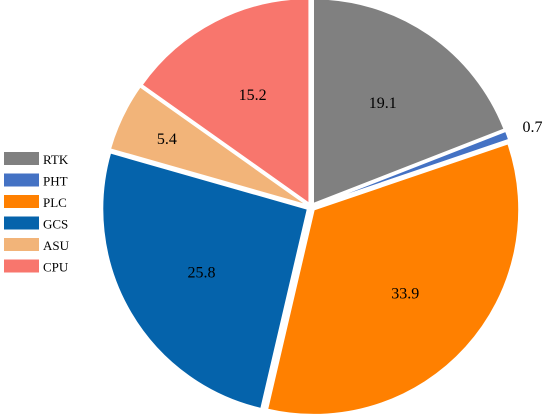 The height and width of the screenshot is (414, 550). Describe the element at coordinates (201, 272) in the screenshot. I see `slice-label-gcs: 25.8` at that location.